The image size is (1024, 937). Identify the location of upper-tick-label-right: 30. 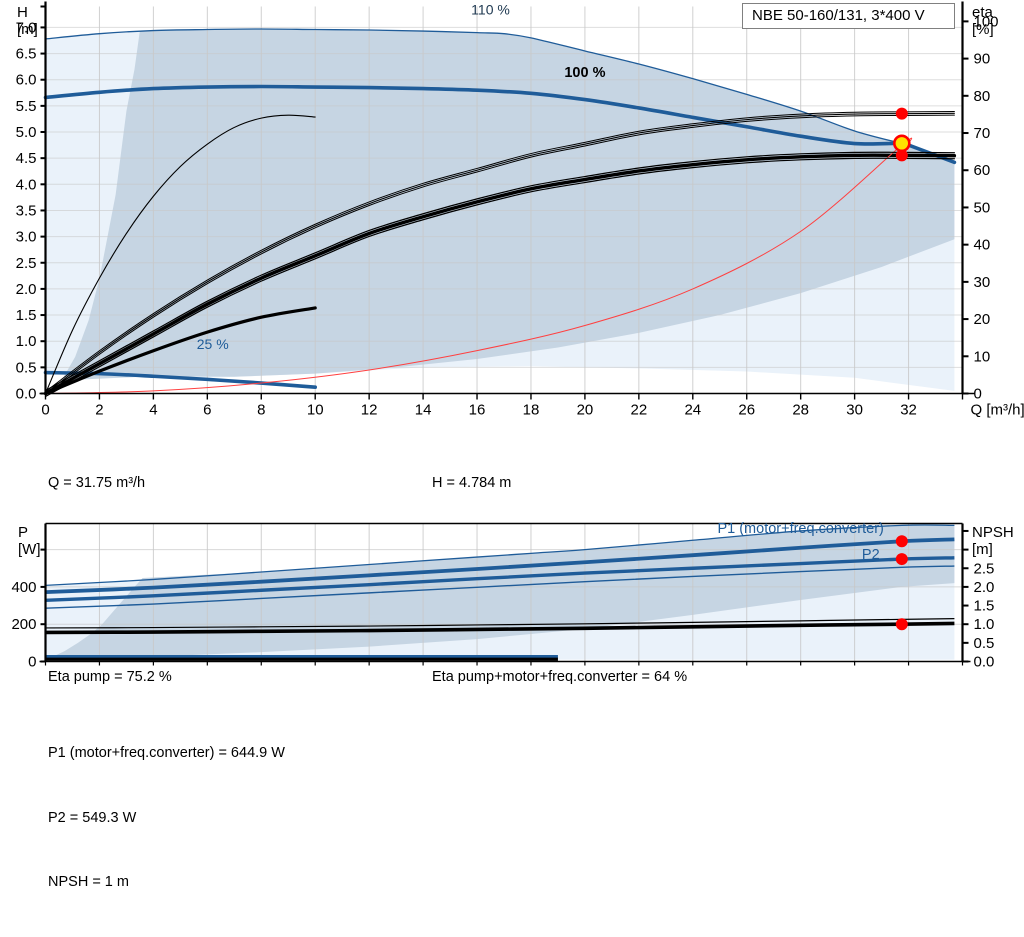
(982, 282).